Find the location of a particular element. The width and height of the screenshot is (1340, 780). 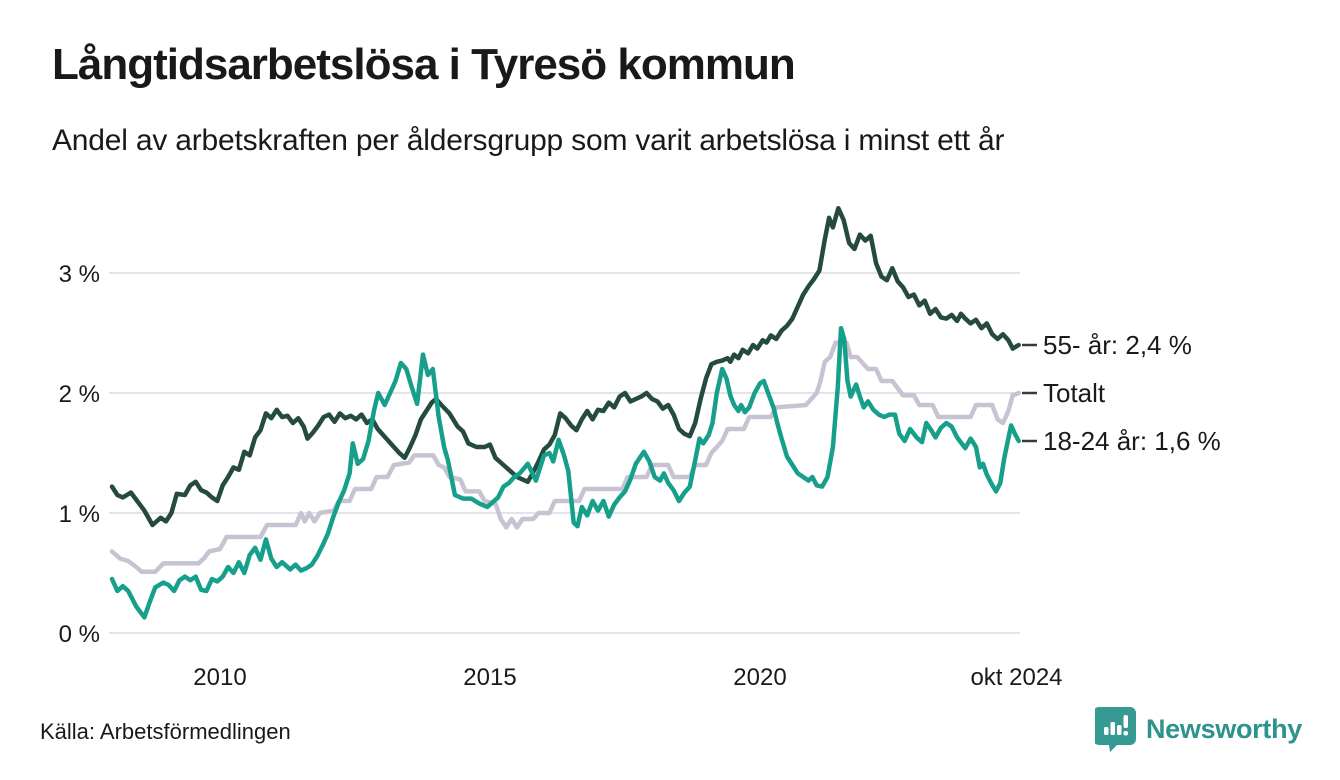

x-axis-tick-label: 2015 is located at coordinates (489, 677).